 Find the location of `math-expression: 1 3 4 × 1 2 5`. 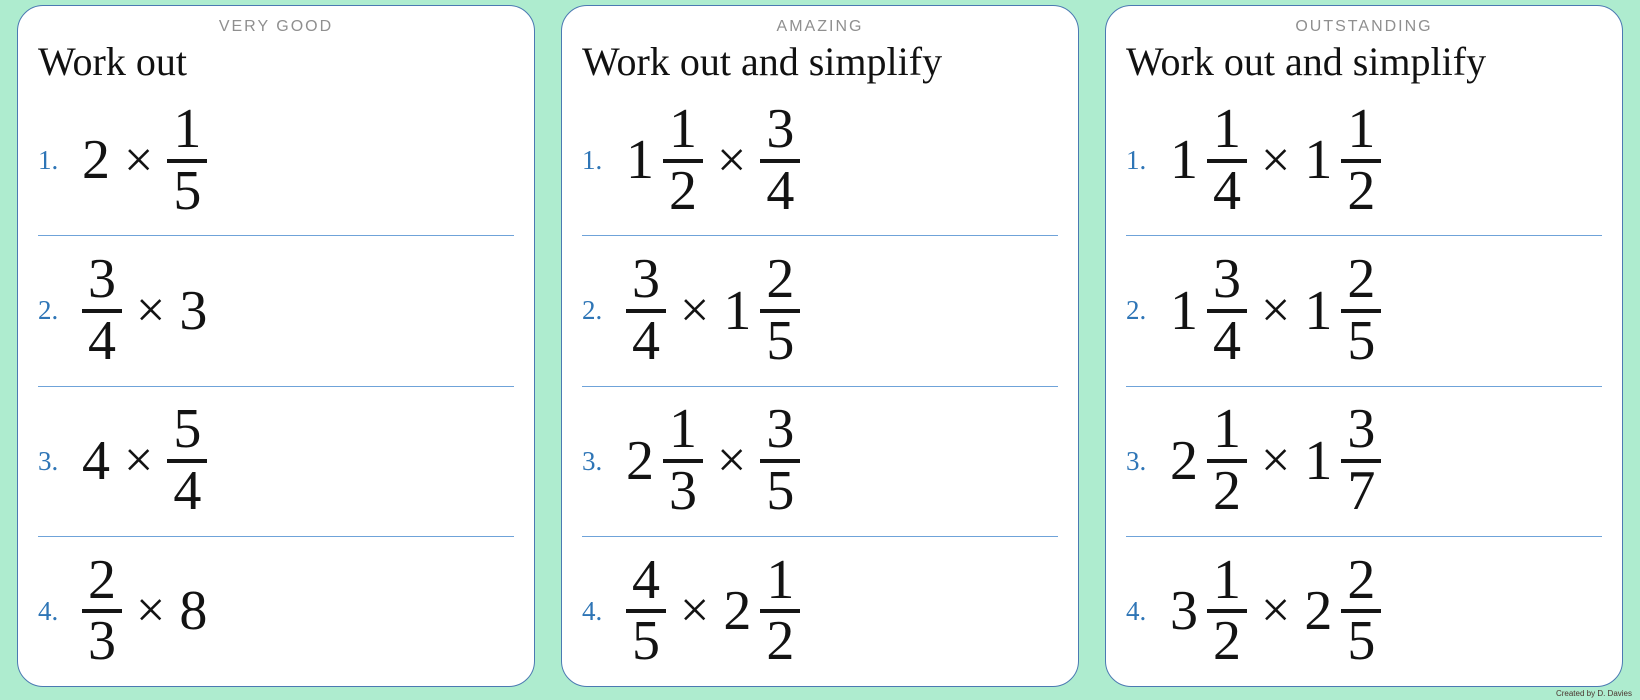

math-expression: 1 3 4 × 1 2 5 is located at coordinates (1276, 311).